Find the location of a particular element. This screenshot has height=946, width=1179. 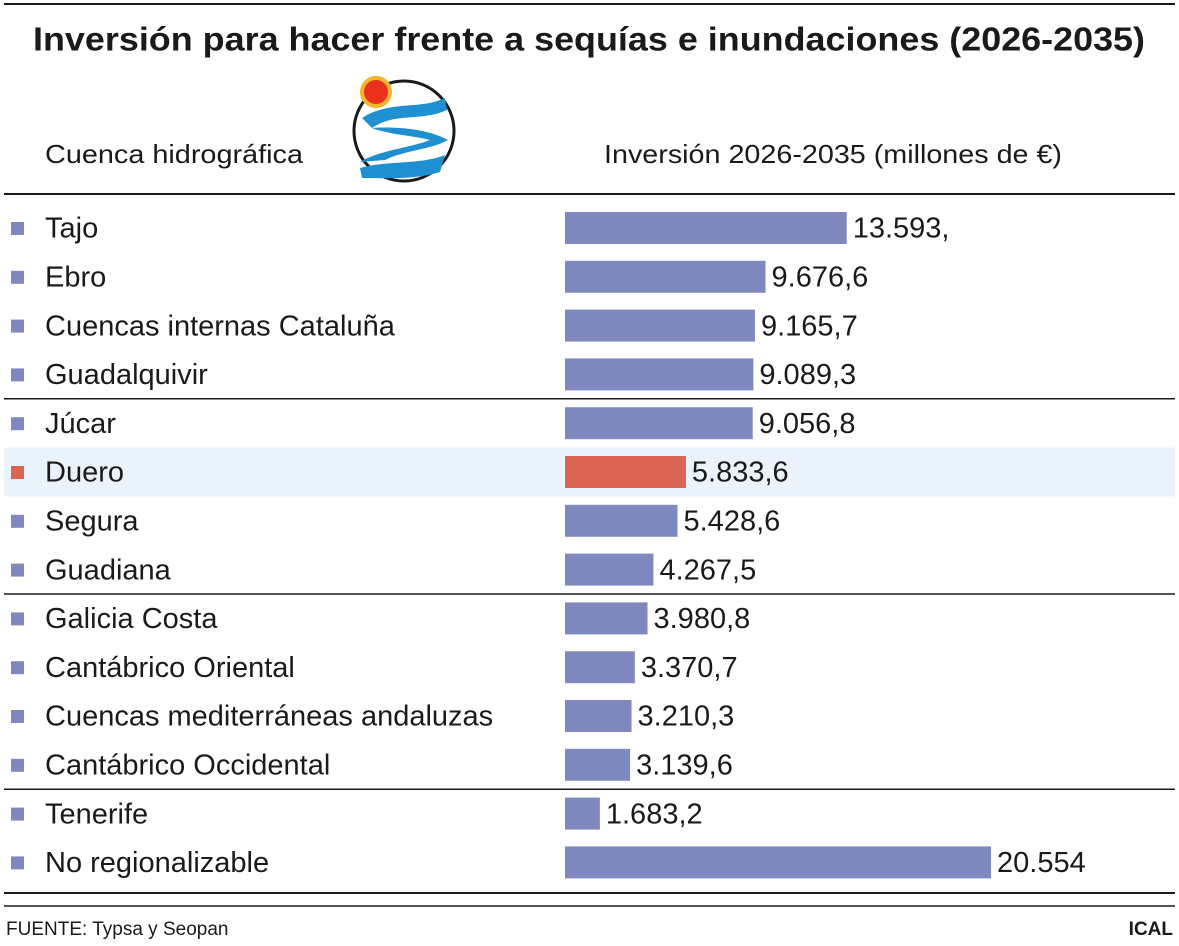

value-header: Inversión 2026-2035 (millones de €) is located at coordinates (833, 154).